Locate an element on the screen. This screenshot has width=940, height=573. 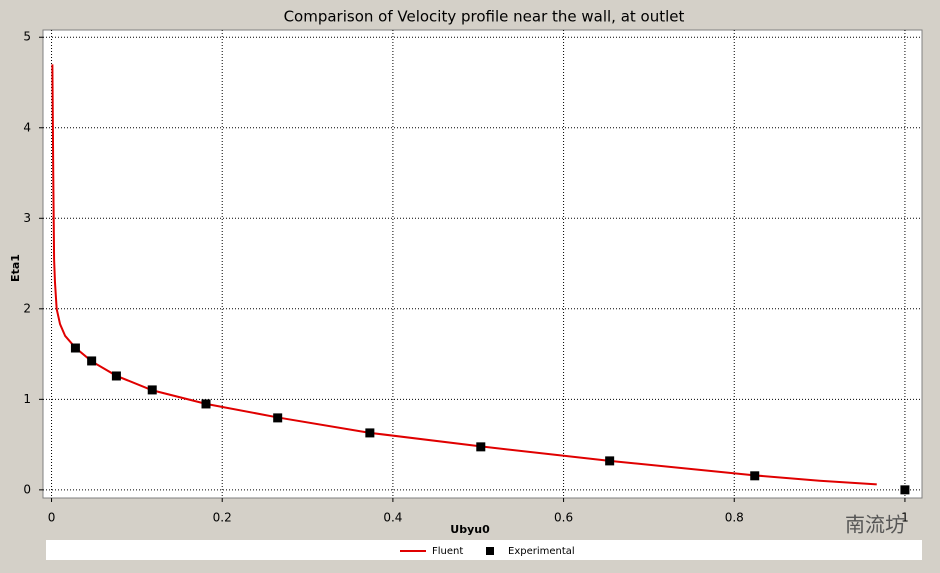
y-tick-label: 2 is located at coordinates (27, 308).